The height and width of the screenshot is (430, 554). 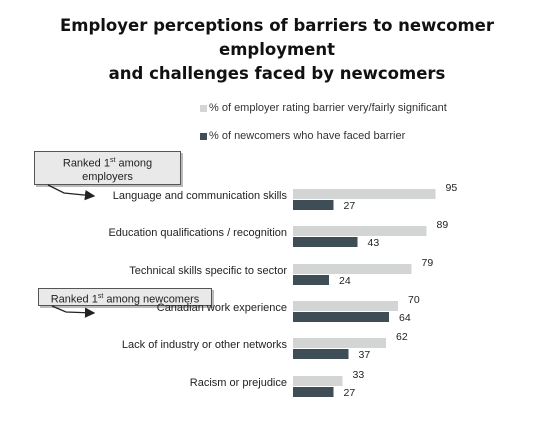 I want to click on callout-employers-sup: st, so click(x=112, y=160).